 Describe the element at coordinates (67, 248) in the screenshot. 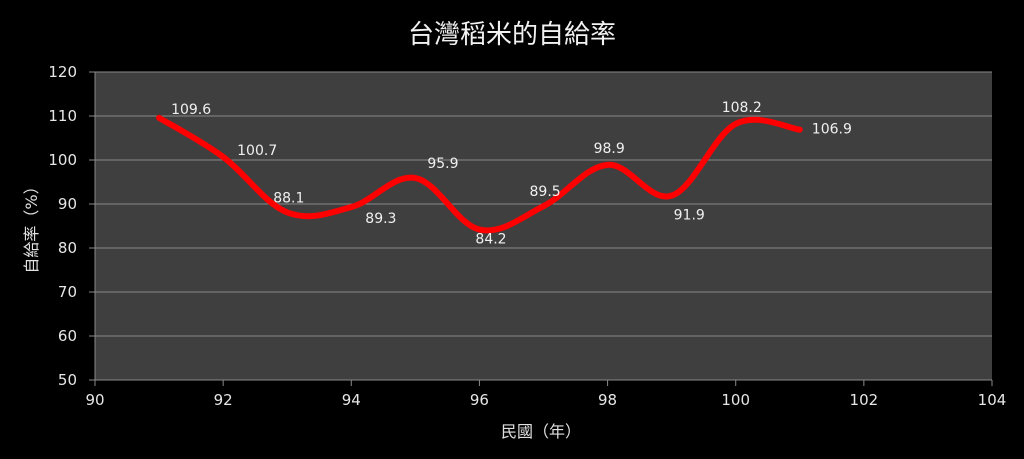

I see `y-tick-label: 80` at that location.